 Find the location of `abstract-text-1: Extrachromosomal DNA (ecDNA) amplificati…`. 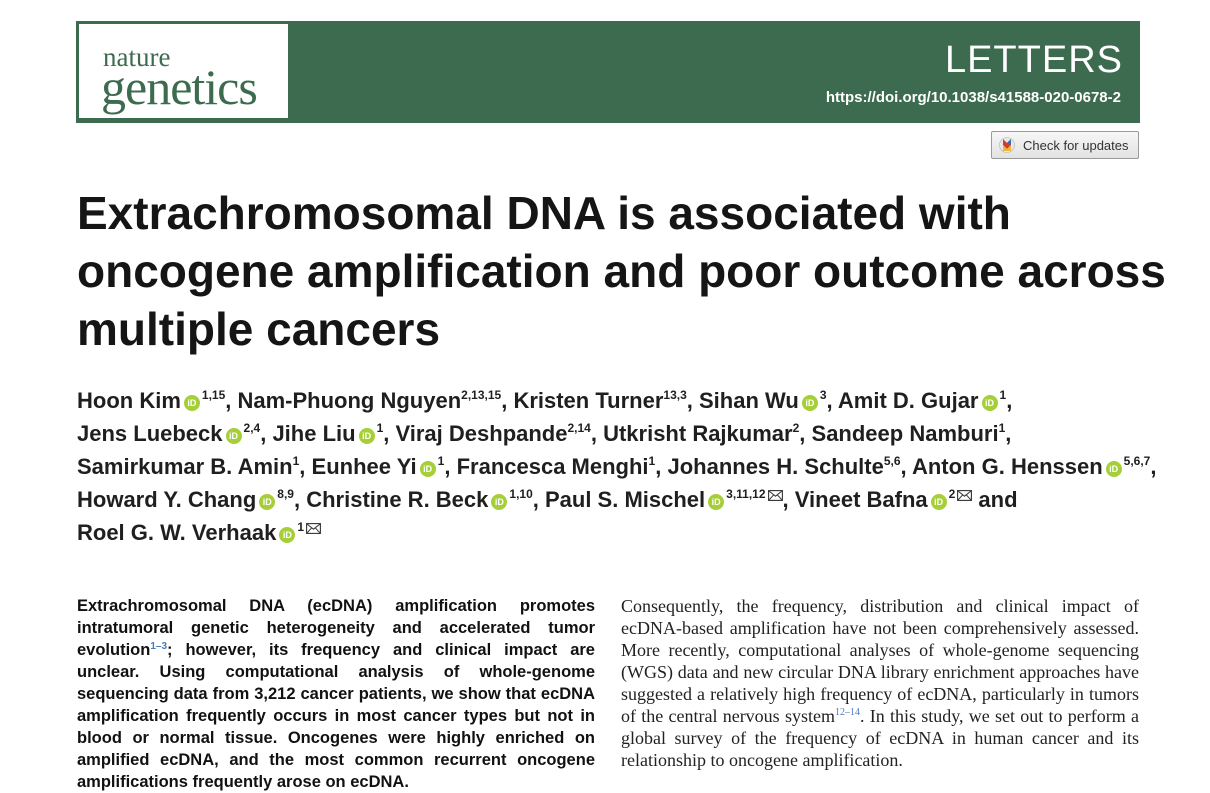

abstract-text-1: Extrachromosomal DNA (ecDNA) amplificati… is located at coordinates (336, 628).